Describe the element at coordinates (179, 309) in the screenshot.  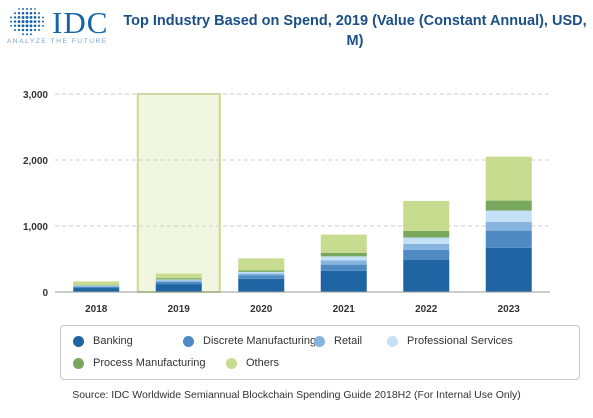
I see `x-tick-label: 2019` at that location.